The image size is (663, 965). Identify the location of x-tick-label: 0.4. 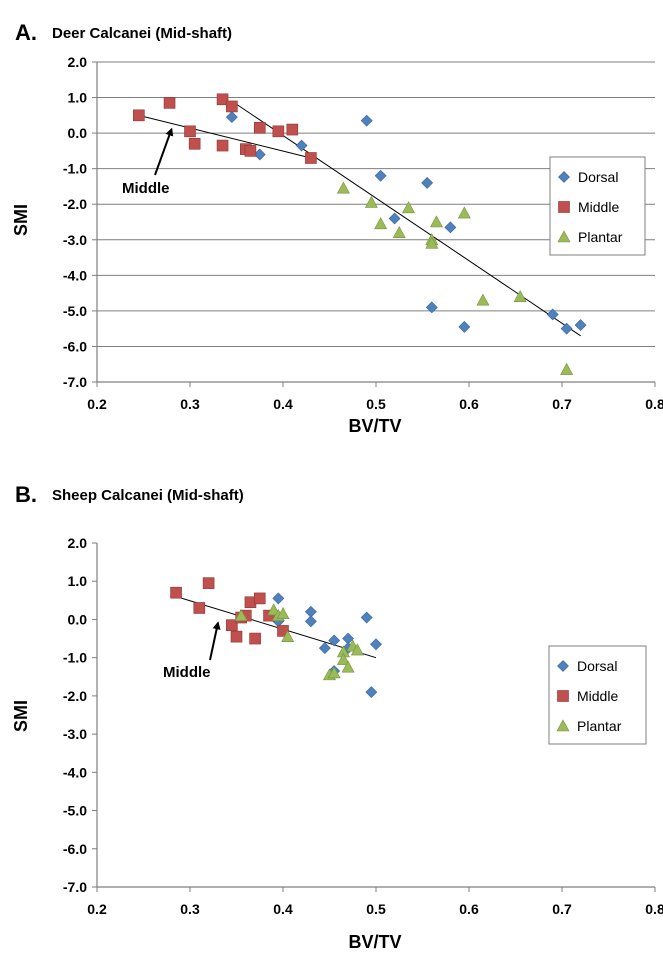
(283, 909).